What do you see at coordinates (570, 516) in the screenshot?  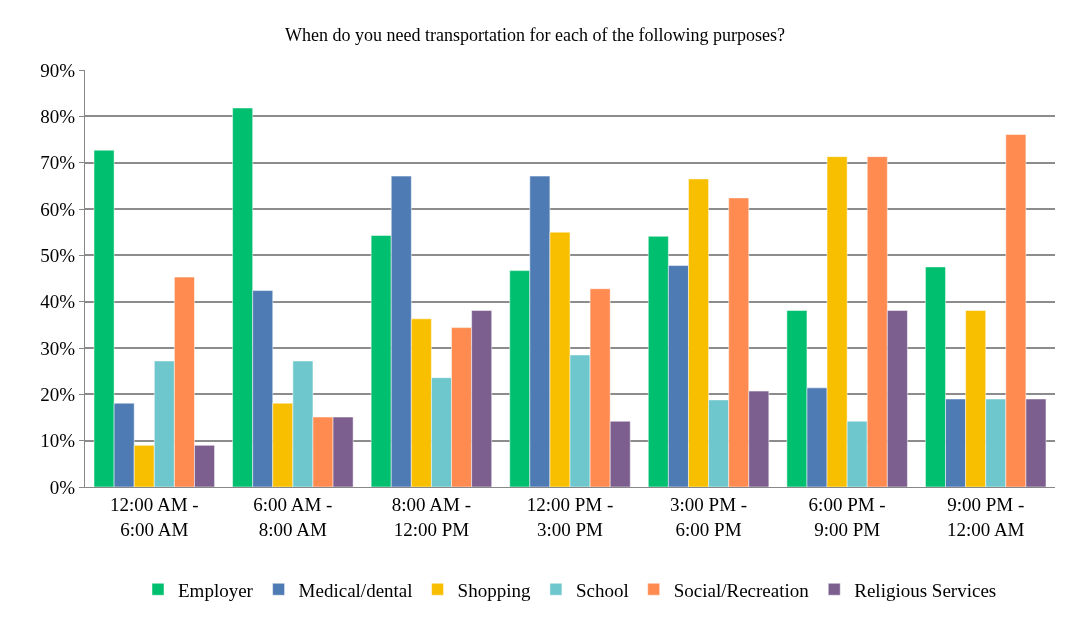 I see `x-tick-label: 12:00 PM - 3:00 PM` at bounding box center [570, 516].